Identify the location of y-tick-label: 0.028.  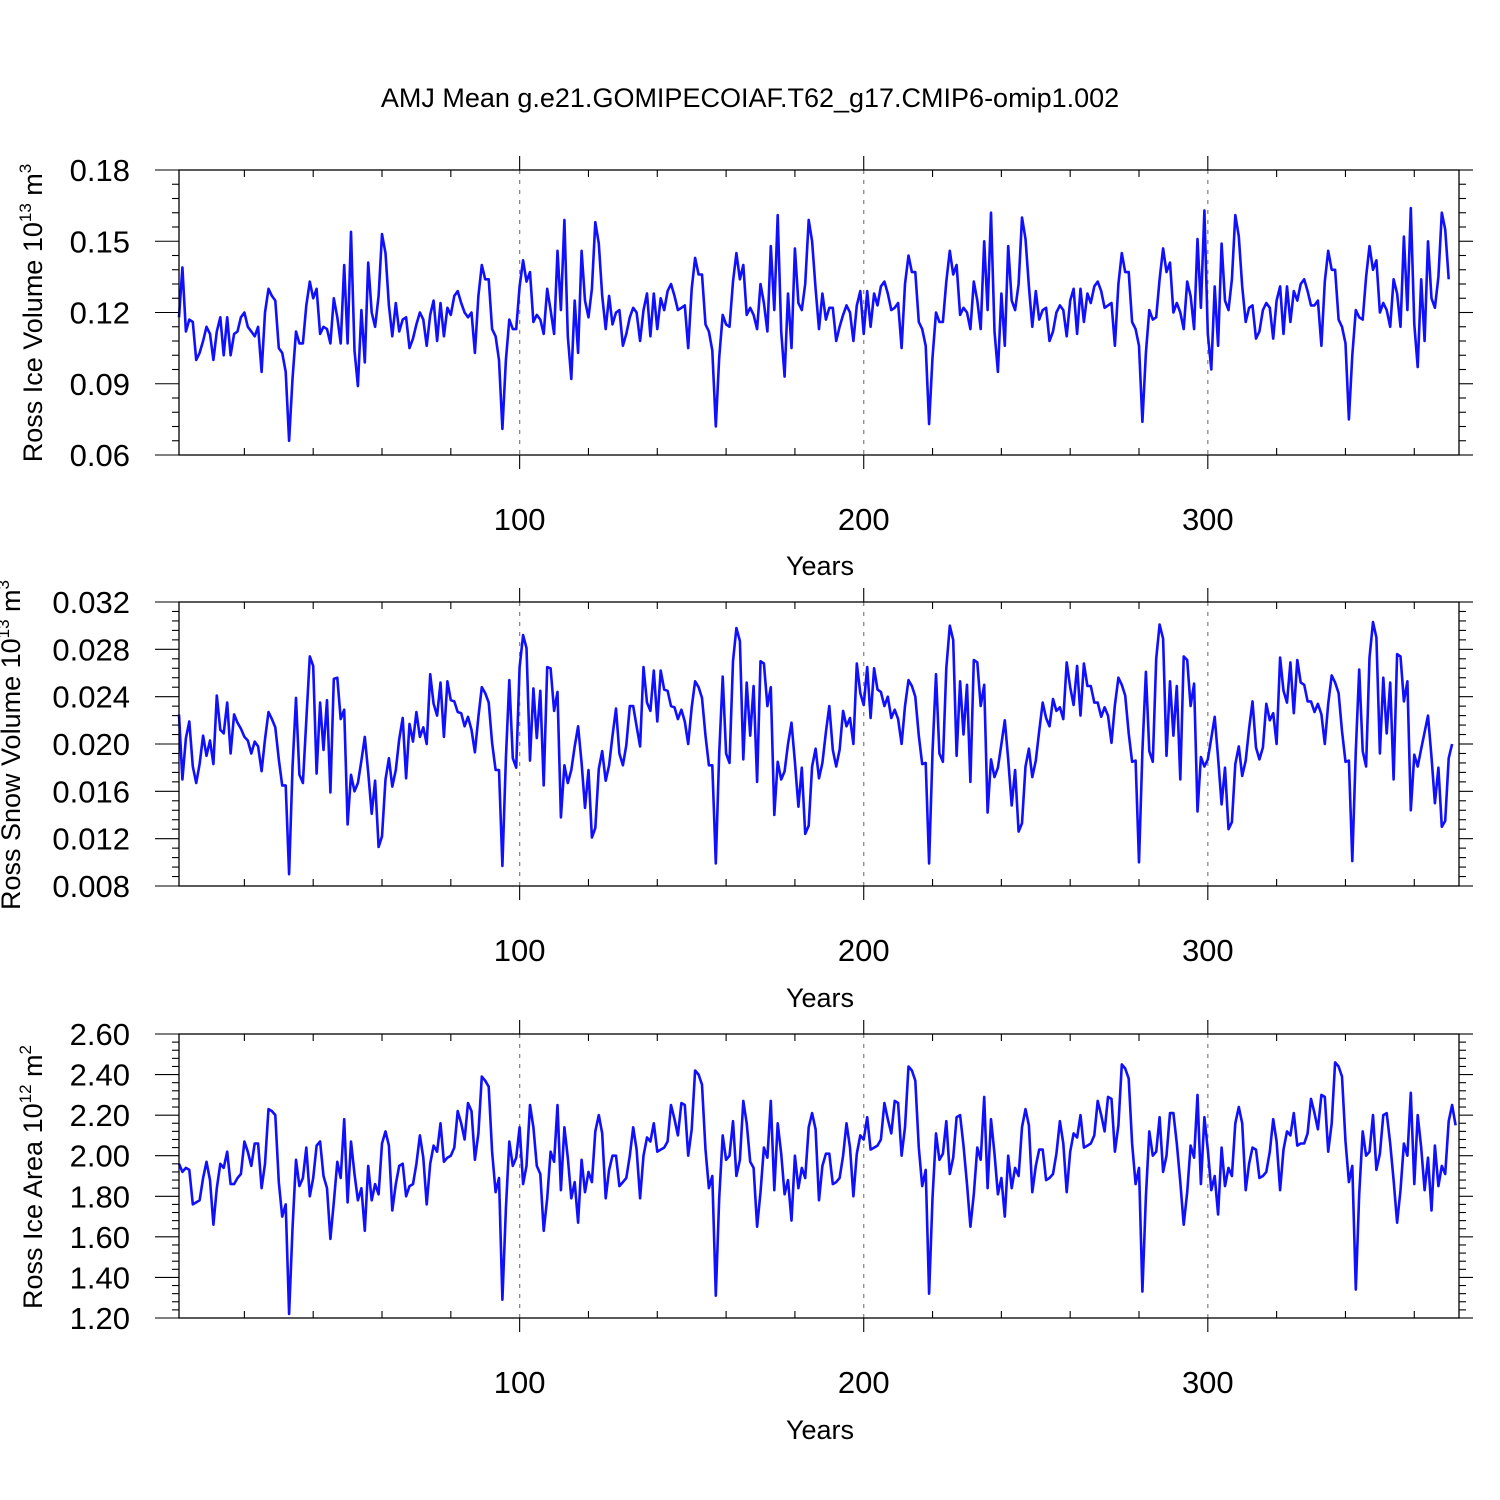
(91, 649).